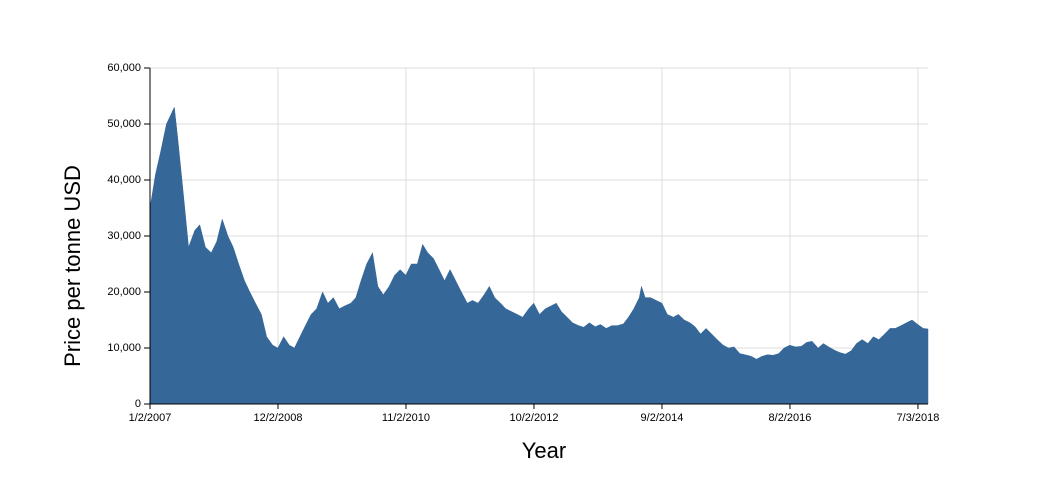 The width and height of the screenshot is (1044, 480). I want to click on y-tick-label: 60,000, so click(124, 68).